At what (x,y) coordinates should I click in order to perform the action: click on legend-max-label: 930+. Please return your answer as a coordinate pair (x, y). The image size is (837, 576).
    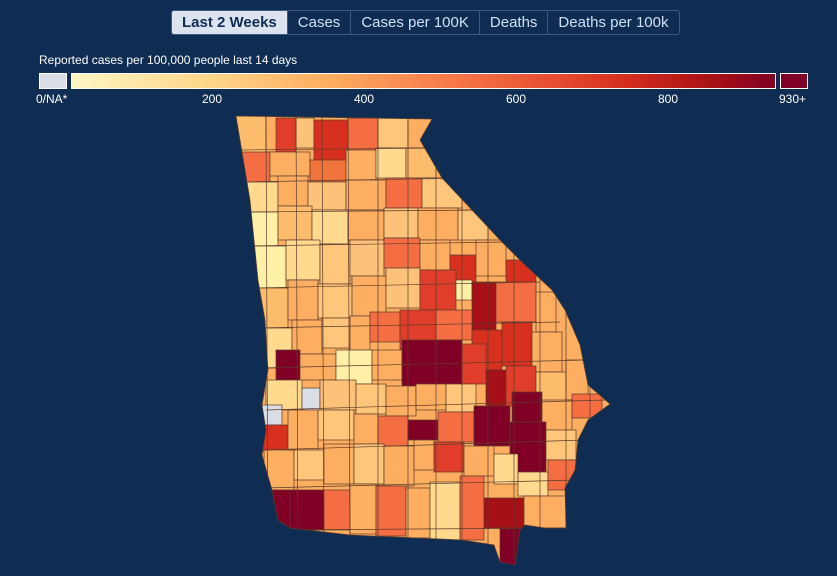
    Looking at the image, I should click on (793, 99).